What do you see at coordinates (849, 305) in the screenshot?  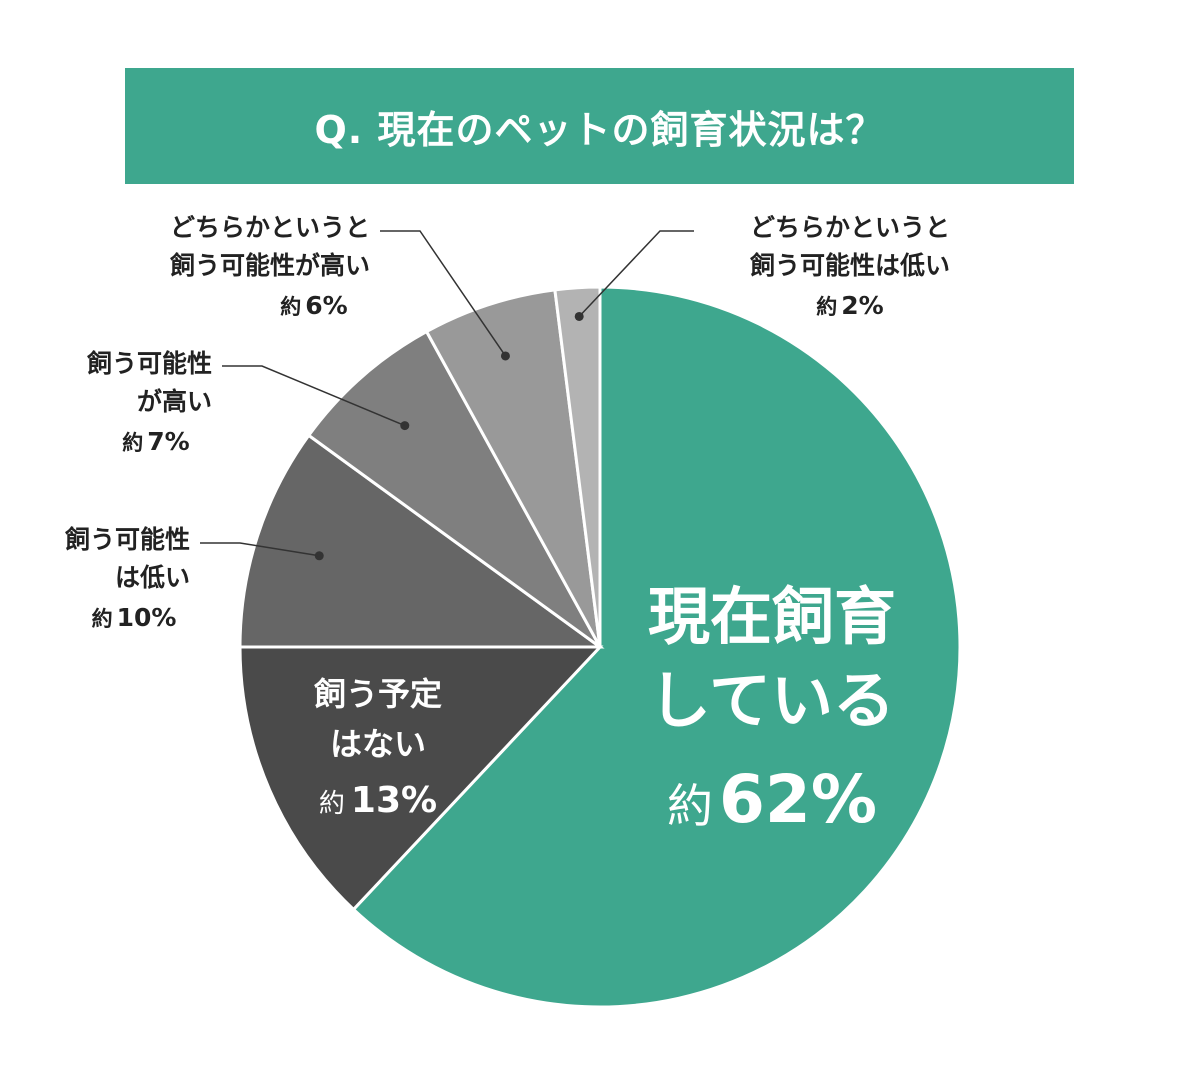 I see `slice-value-5: 約 2%` at bounding box center [849, 305].